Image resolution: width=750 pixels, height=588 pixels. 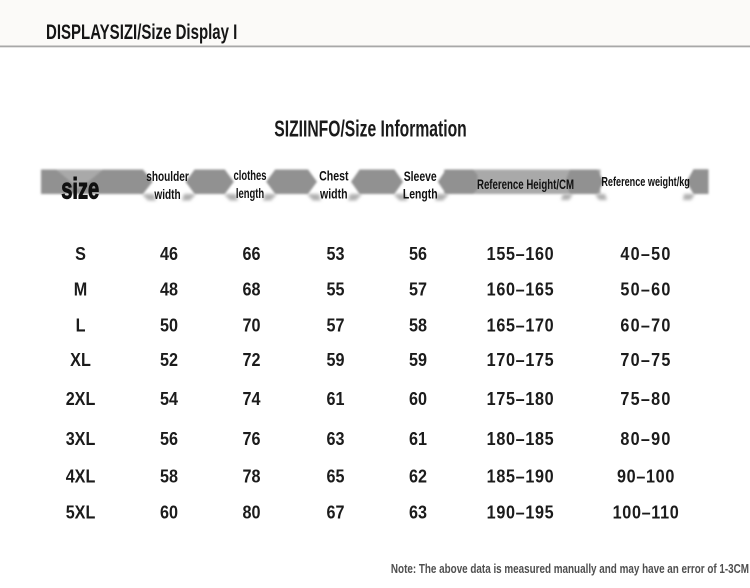 I want to click on svg-text: DISPLAYSIZI/Size Display I, so click(x=141, y=31).